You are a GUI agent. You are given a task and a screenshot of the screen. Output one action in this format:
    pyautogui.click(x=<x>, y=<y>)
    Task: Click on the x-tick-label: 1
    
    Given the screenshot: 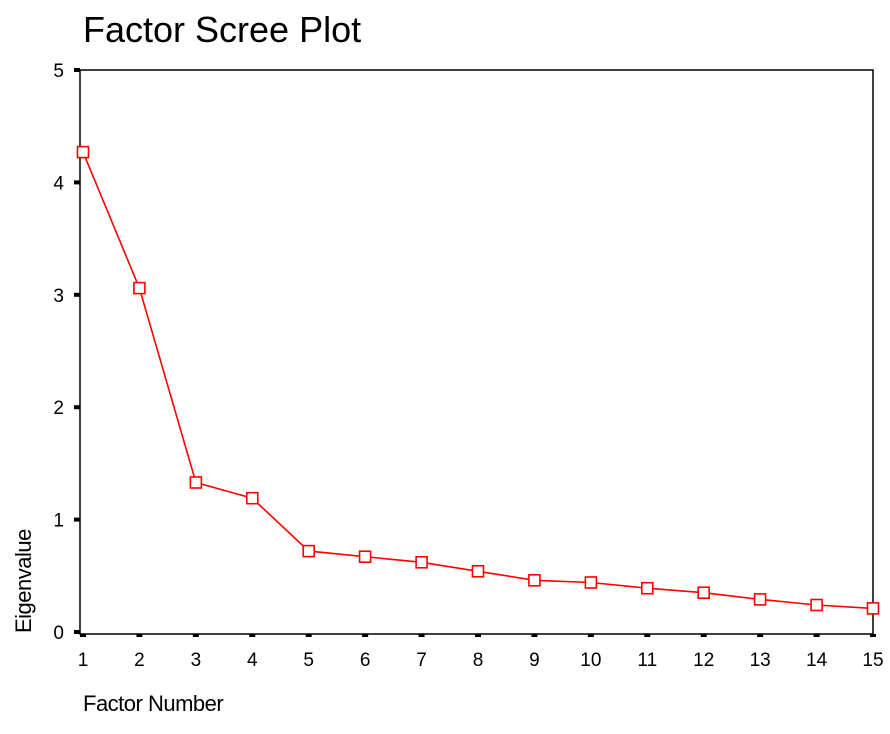 What is the action you would take?
    pyautogui.click(x=83, y=660)
    